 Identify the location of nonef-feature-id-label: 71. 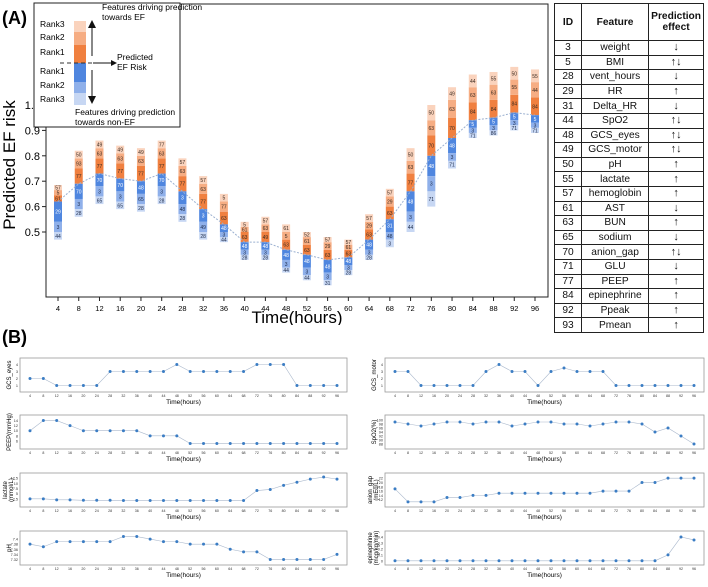
(514, 129).